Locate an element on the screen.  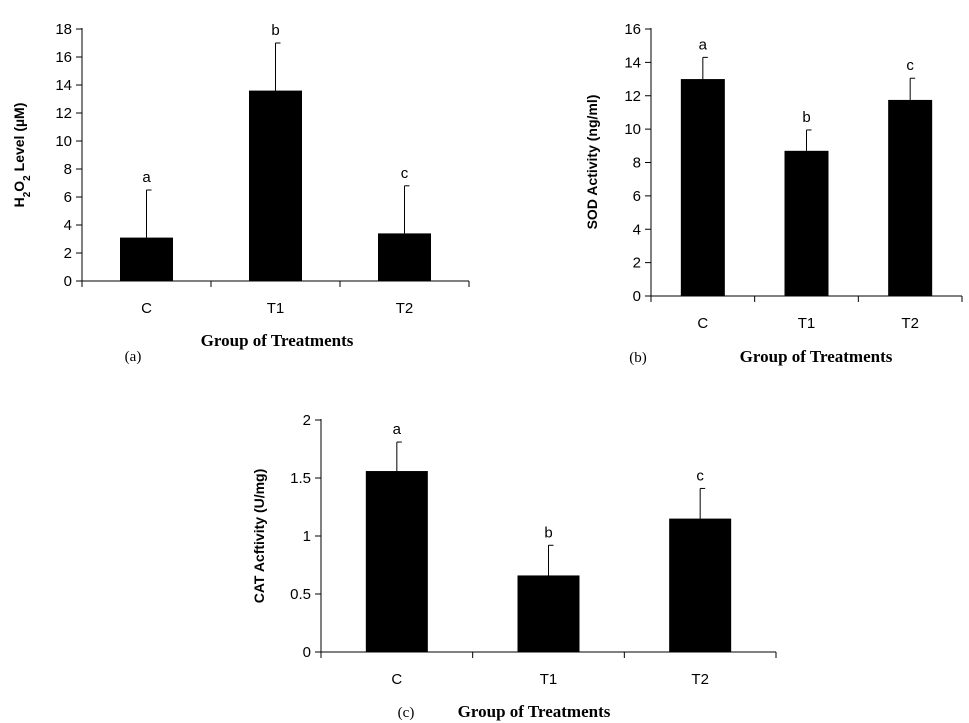
panel-b-x-axis-label: Group of Treatments is located at coordinates (816, 356).